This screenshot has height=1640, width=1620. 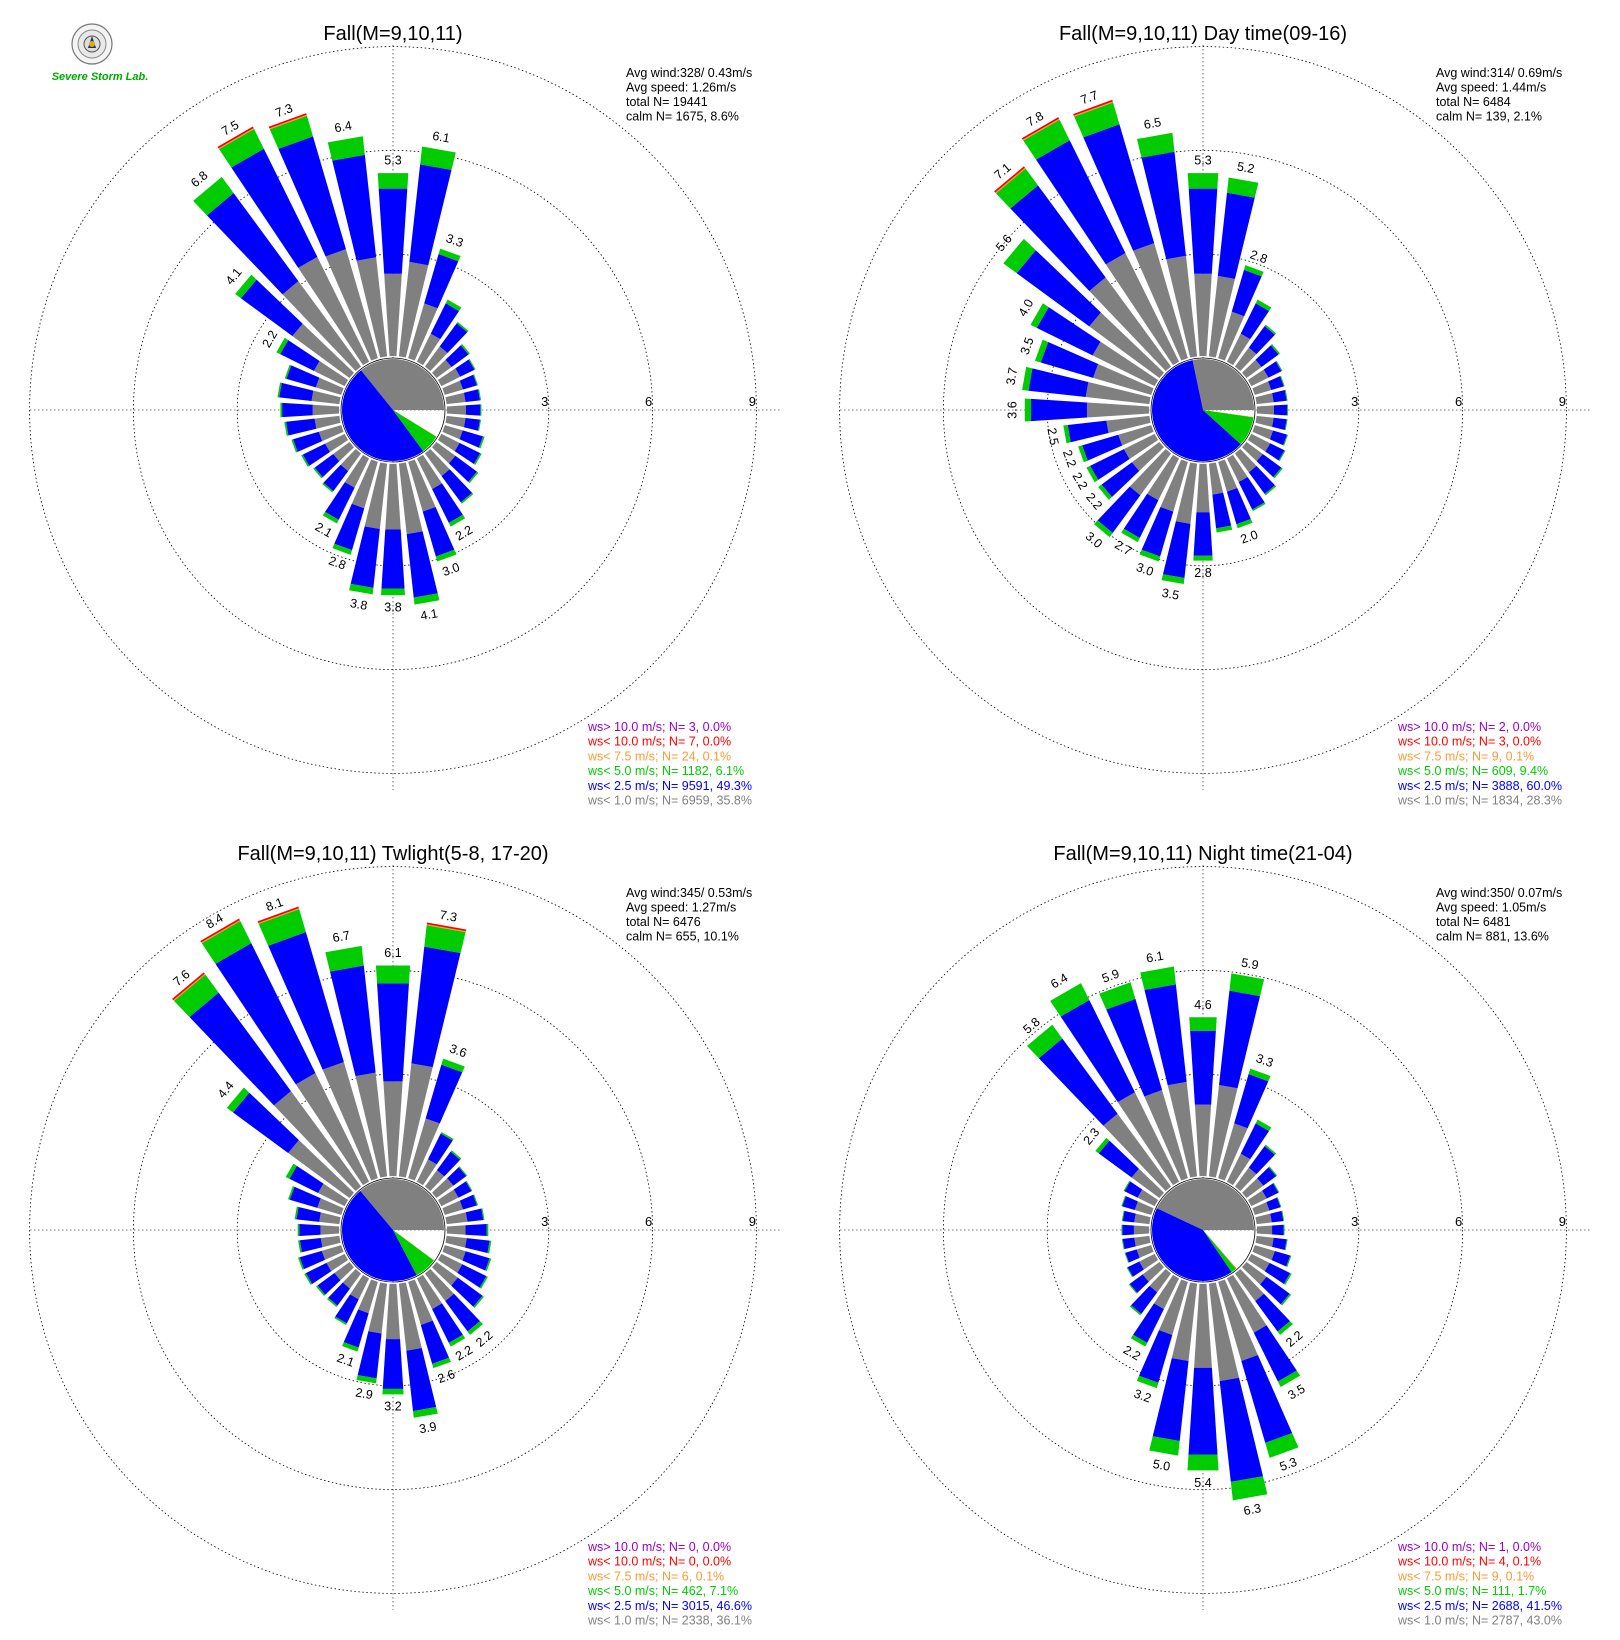 What do you see at coordinates (392, 854) in the screenshot?
I see `chart-title: Fall(M=9,10,11) Twlight(5-8, 17-20)` at bounding box center [392, 854].